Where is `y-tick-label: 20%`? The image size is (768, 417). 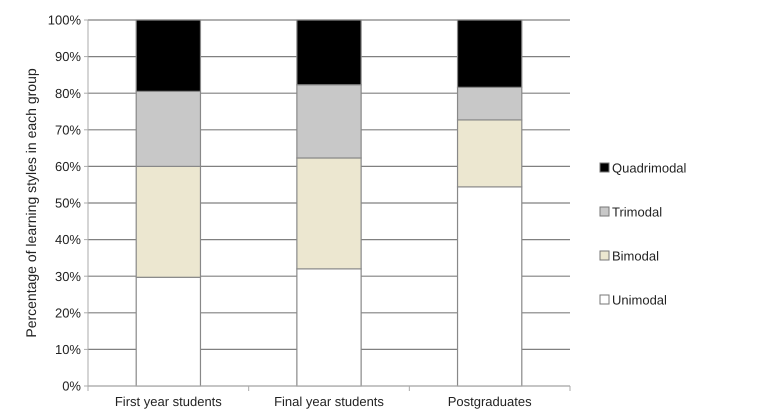
y-tick-label: 20% is located at coordinates (68, 312).